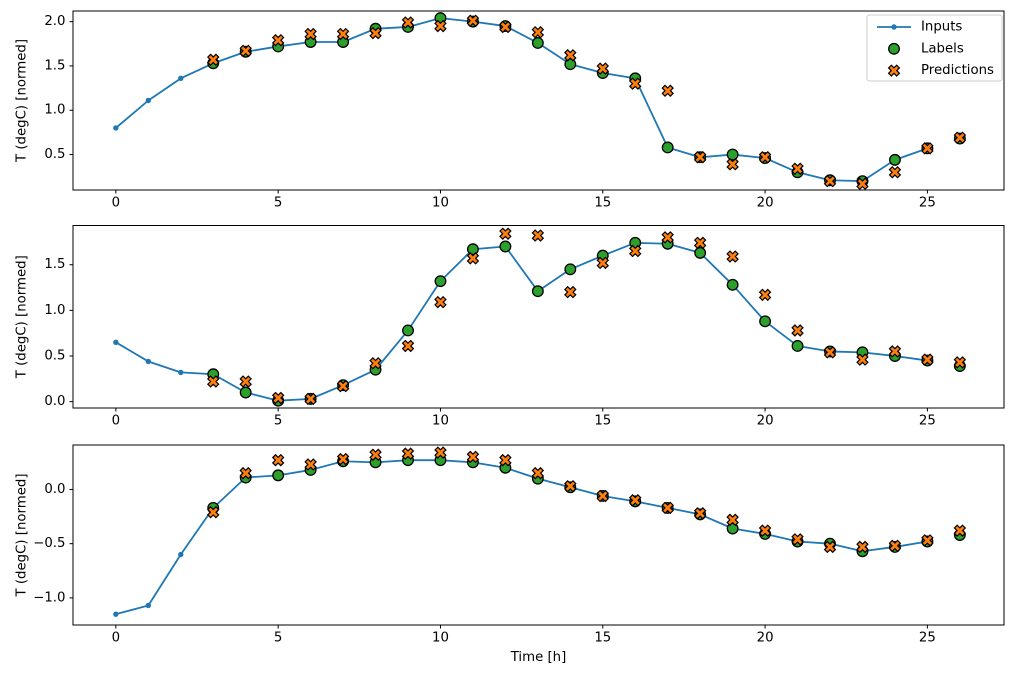 Image resolution: width=1012 pixels, height=679 pixels. Describe the element at coordinates (54, 65) in the screenshot. I see `y-tick-label: 1.5` at that location.